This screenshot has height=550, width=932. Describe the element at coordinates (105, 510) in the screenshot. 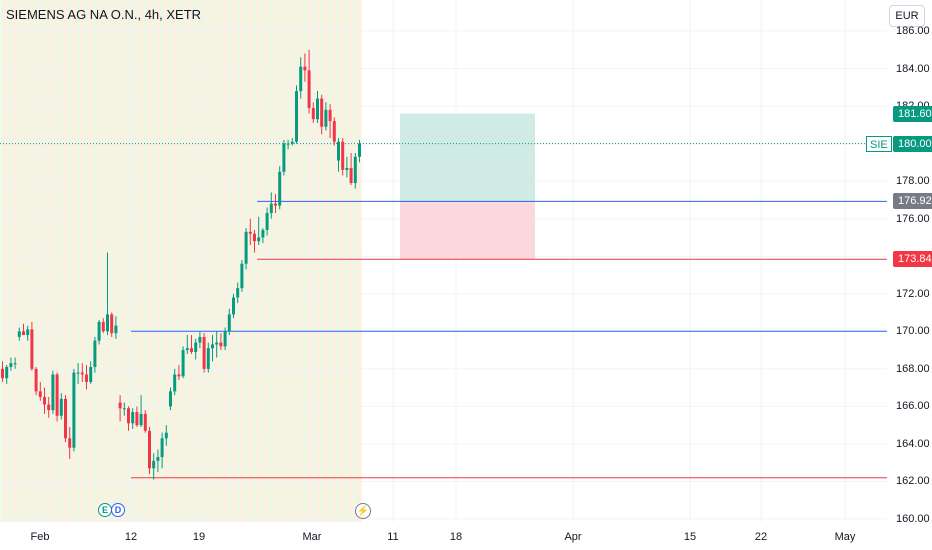

I see `earnings-event-icon: E` at that location.